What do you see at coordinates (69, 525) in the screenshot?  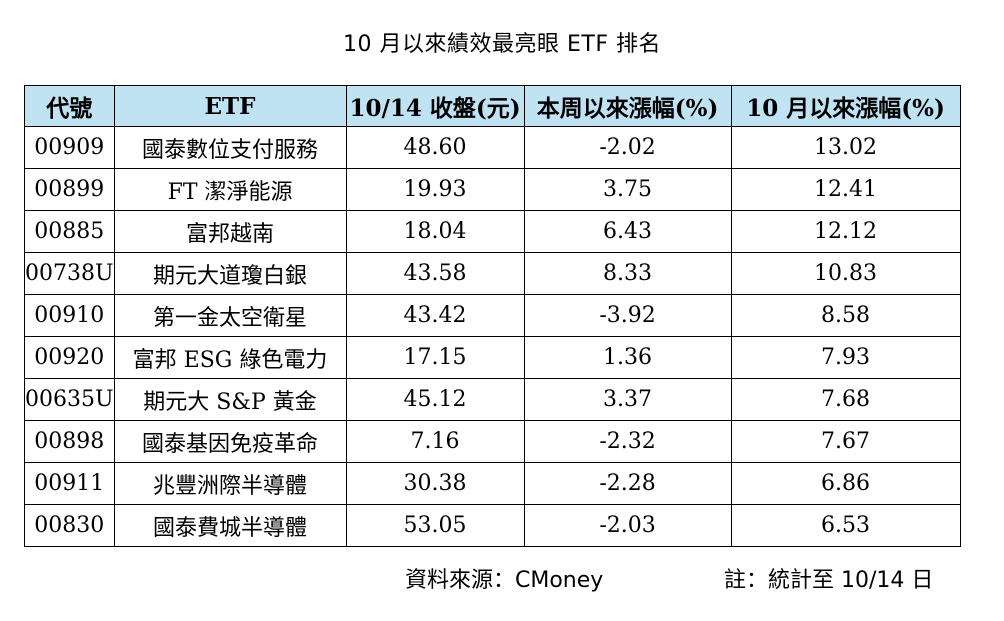 I see `cell-code: 00830` at bounding box center [69, 525].